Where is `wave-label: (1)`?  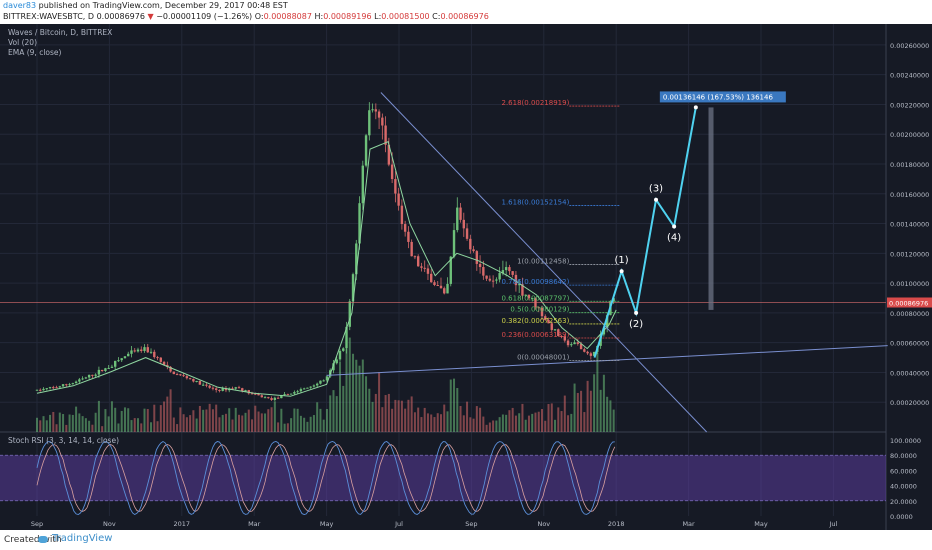 wave-label: (1) is located at coordinates (622, 260).